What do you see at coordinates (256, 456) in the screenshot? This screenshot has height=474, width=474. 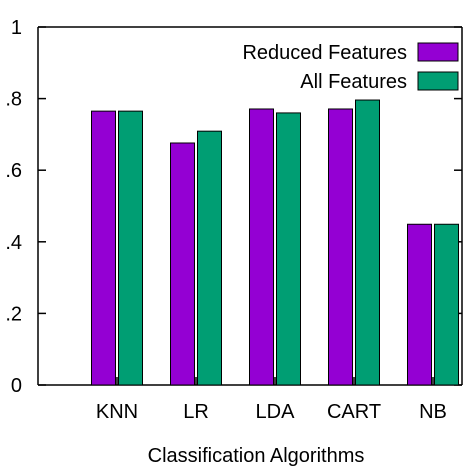 I see `x-axis-title: Classification Algorithms` at bounding box center [256, 456].